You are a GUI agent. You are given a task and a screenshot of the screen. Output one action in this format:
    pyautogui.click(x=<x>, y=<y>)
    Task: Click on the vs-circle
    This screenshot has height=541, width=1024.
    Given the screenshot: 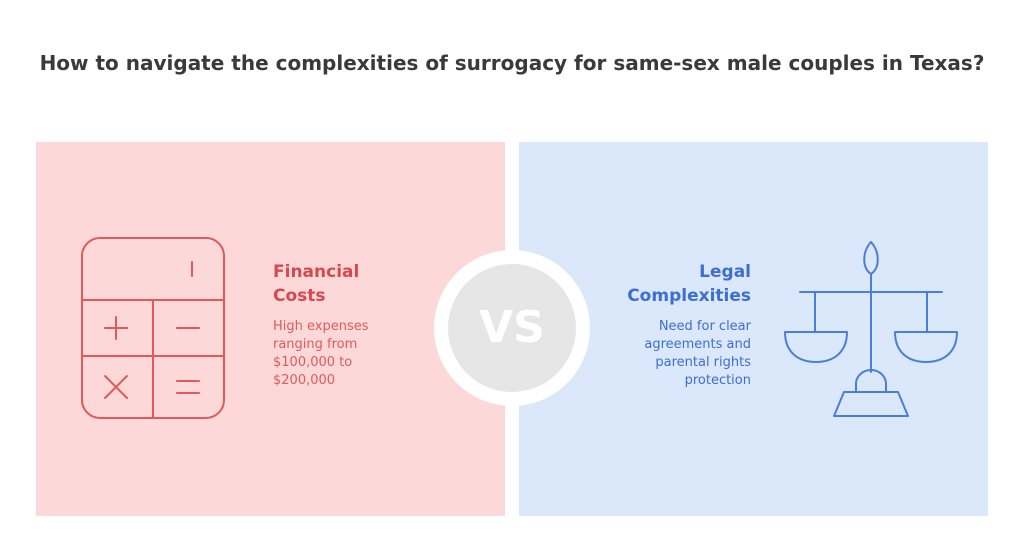 What is the action you would take?
    pyautogui.click(x=512, y=328)
    